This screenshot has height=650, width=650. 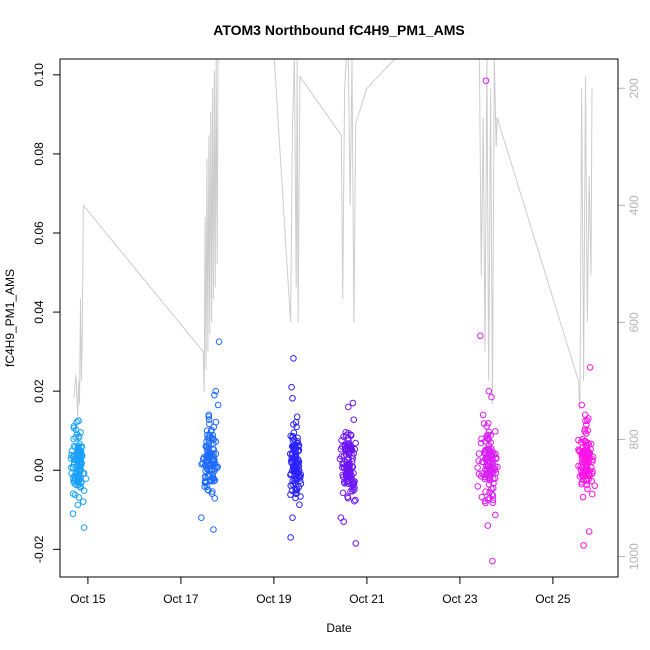 I want to click on y-tick-label: -0.02, so click(x=39, y=549).